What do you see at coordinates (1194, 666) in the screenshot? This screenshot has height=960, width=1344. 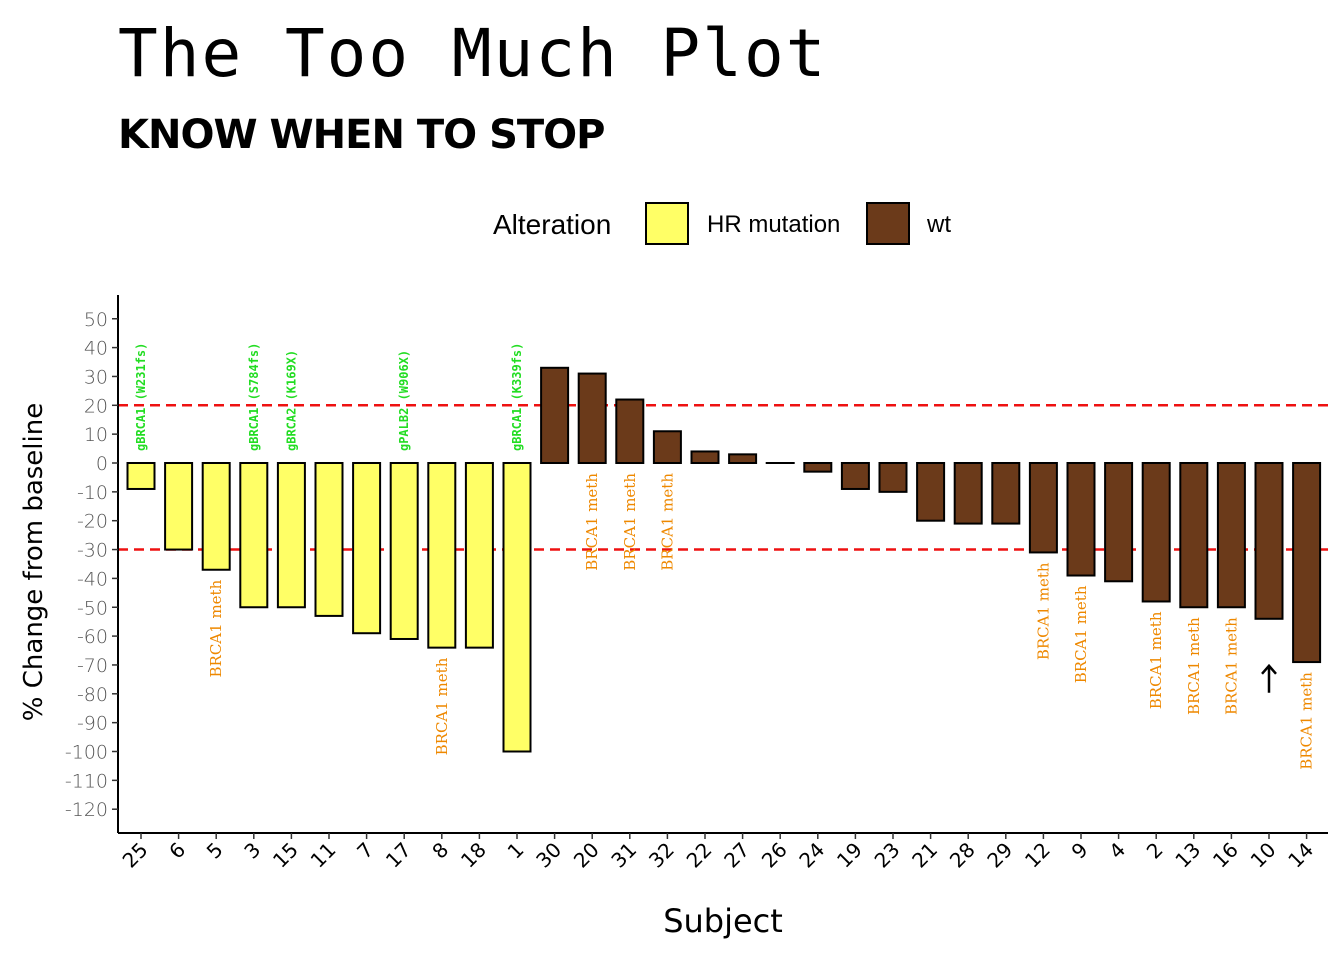 I see `methylation-annotation-13: BRCA1 meth` at bounding box center [1194, 666].